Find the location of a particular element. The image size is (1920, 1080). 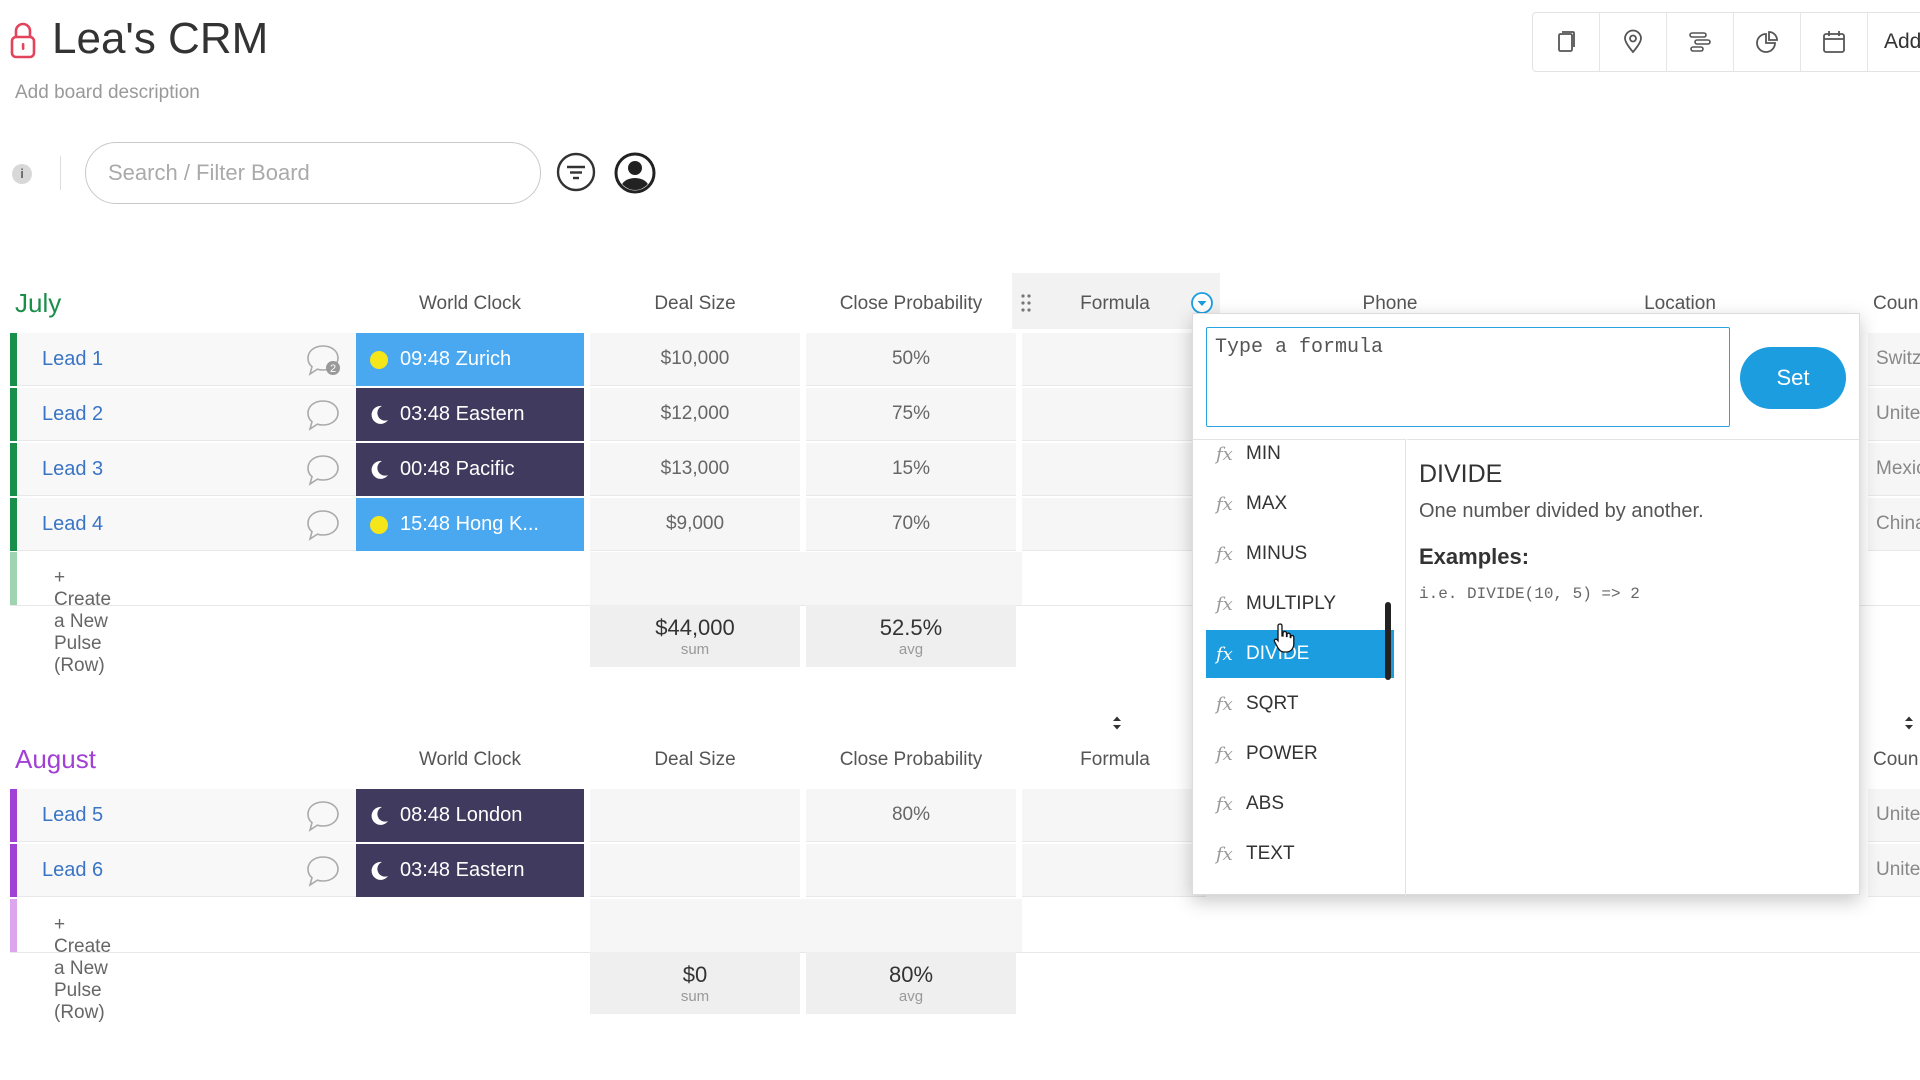

close-probability-summary: 80% avg is located at coordinates (911, 983).